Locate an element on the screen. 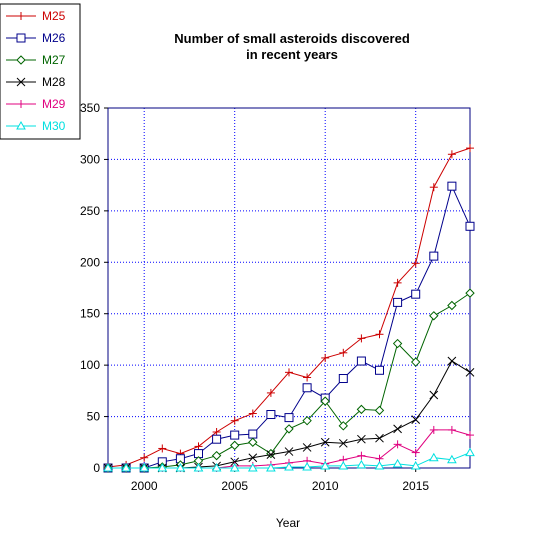 This screenshot has height=540, width=540. x-axis-label: Year is located at coordinates (288, 523).